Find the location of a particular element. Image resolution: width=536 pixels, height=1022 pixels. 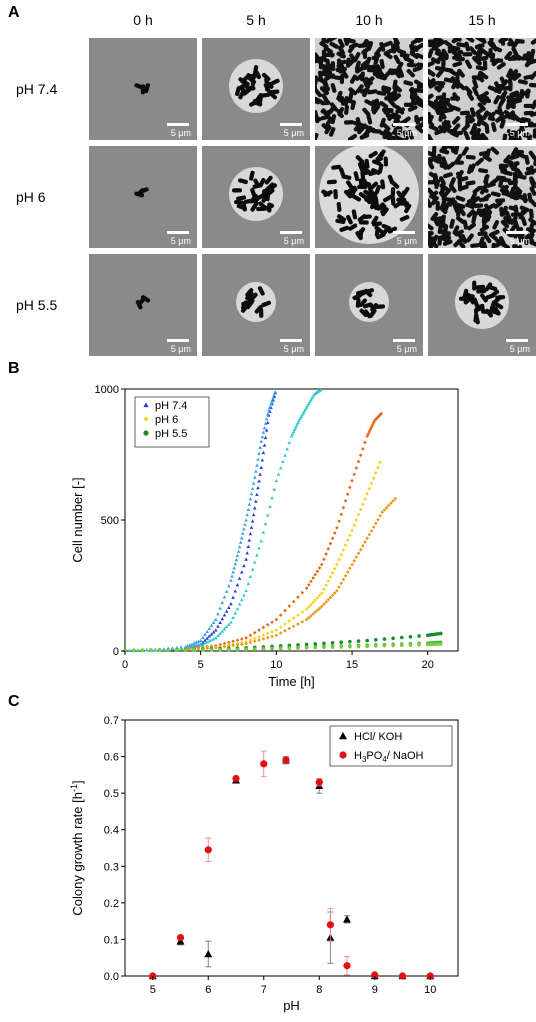

y-tick-label: 0 is located at coordinates (116, 652).